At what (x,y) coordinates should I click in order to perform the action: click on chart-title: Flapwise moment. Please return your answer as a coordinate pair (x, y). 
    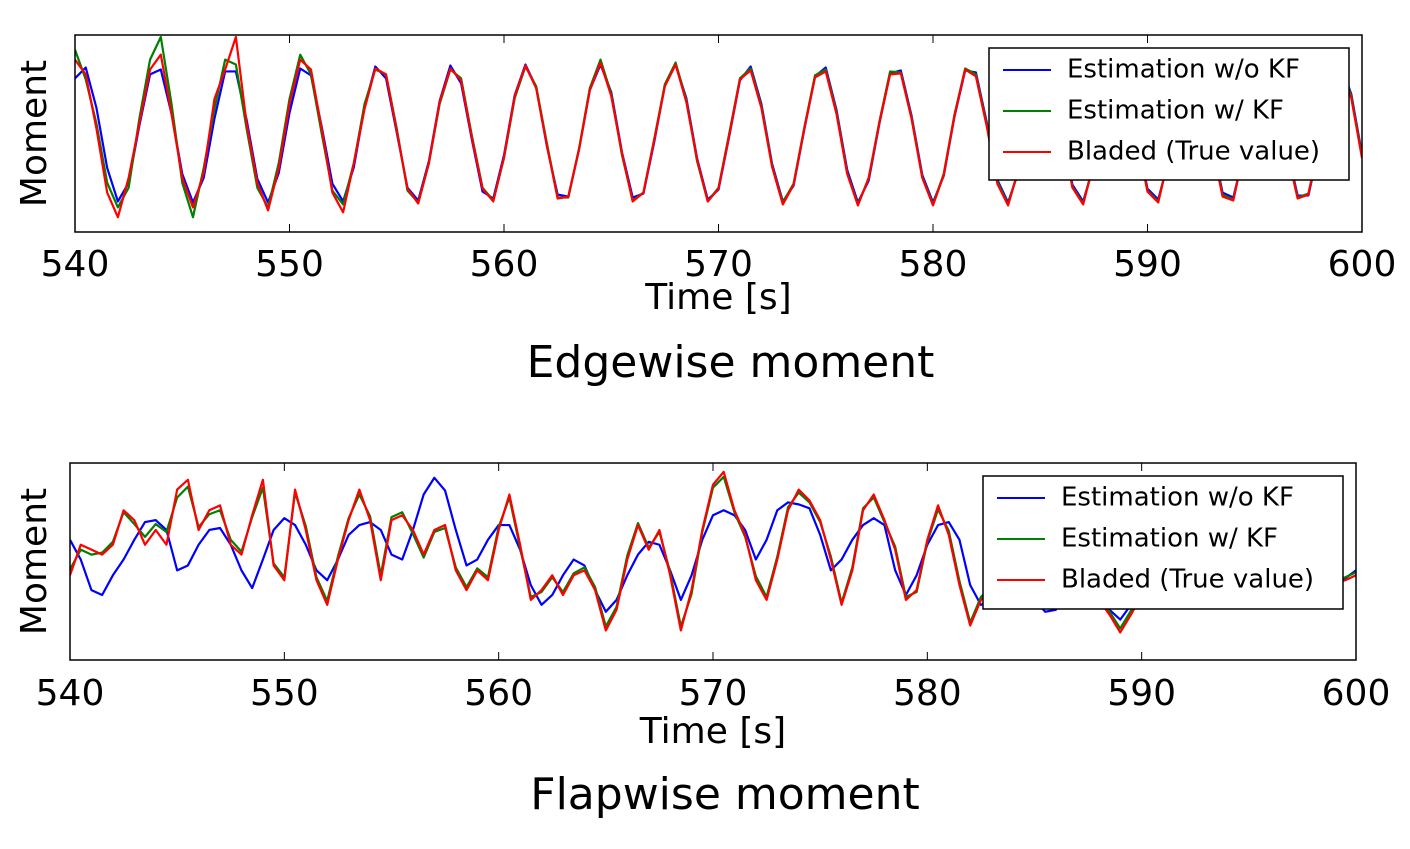
    Looking at the image, I should click on (724, 794).